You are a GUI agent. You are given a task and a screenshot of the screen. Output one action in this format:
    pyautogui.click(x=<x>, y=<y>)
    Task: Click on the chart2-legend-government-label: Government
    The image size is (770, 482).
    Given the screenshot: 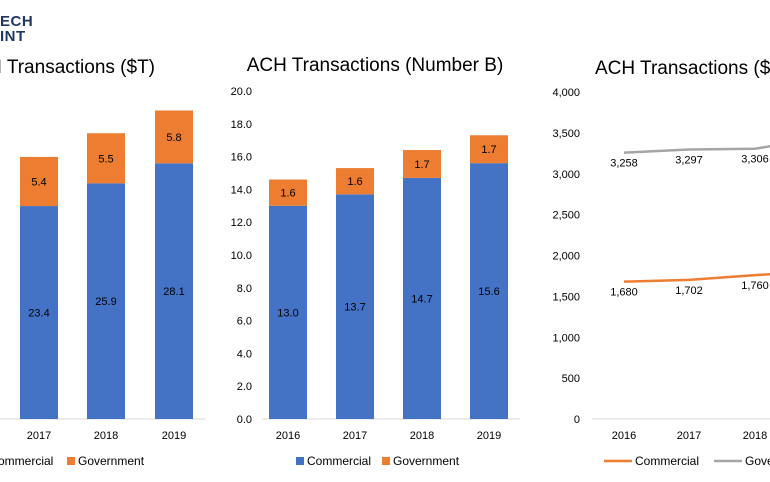 What is the action you would take?
    pyautogui.click(x=426, y=461)
    